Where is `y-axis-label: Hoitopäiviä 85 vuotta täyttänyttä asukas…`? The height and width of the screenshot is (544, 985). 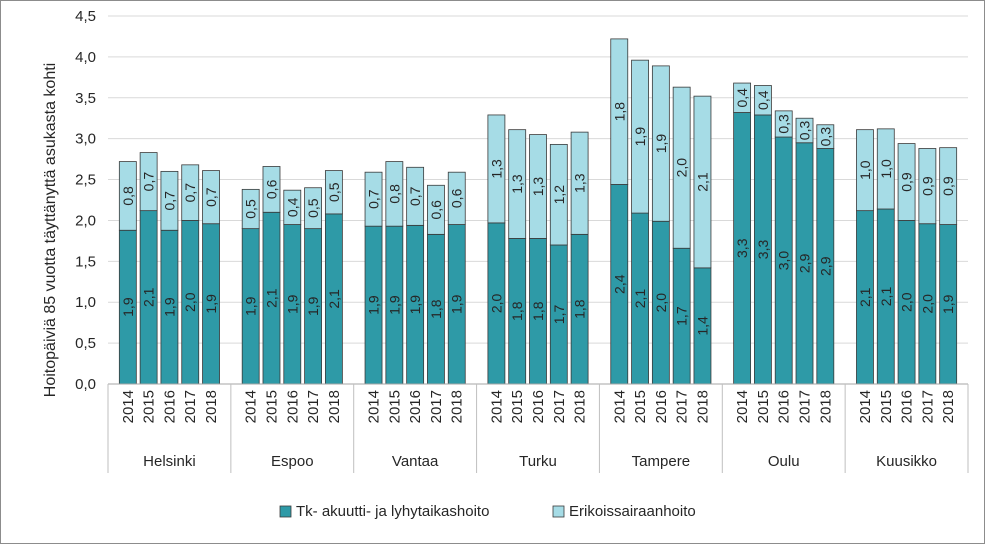
y-axis-label: Hoitopäiviä 85 vuotta täyttänyttä asukas… is located at coordinates (50, 230).